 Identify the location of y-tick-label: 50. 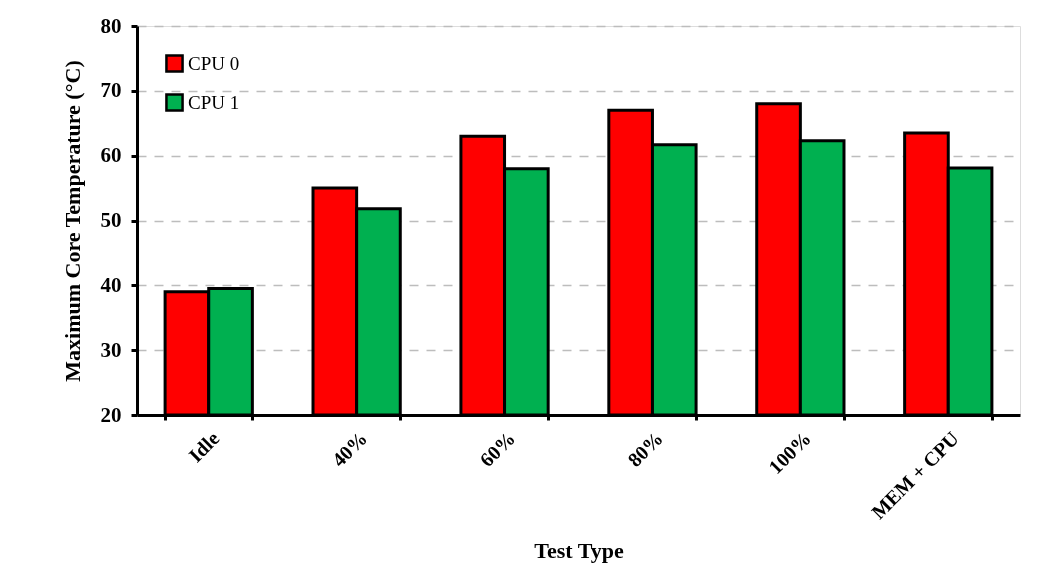
(111, 220).